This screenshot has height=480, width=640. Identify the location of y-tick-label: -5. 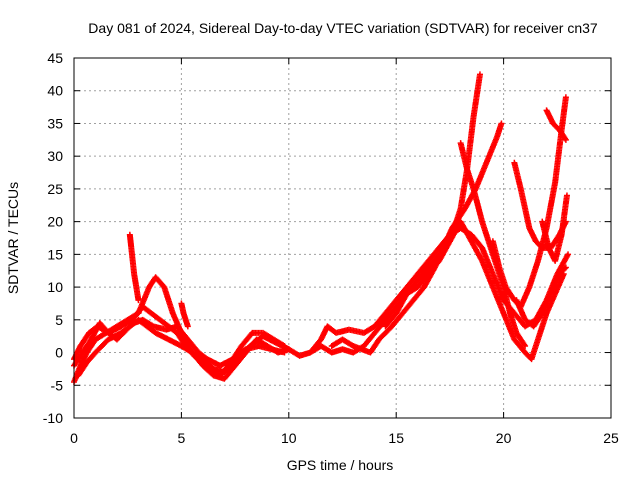
(57, 385).